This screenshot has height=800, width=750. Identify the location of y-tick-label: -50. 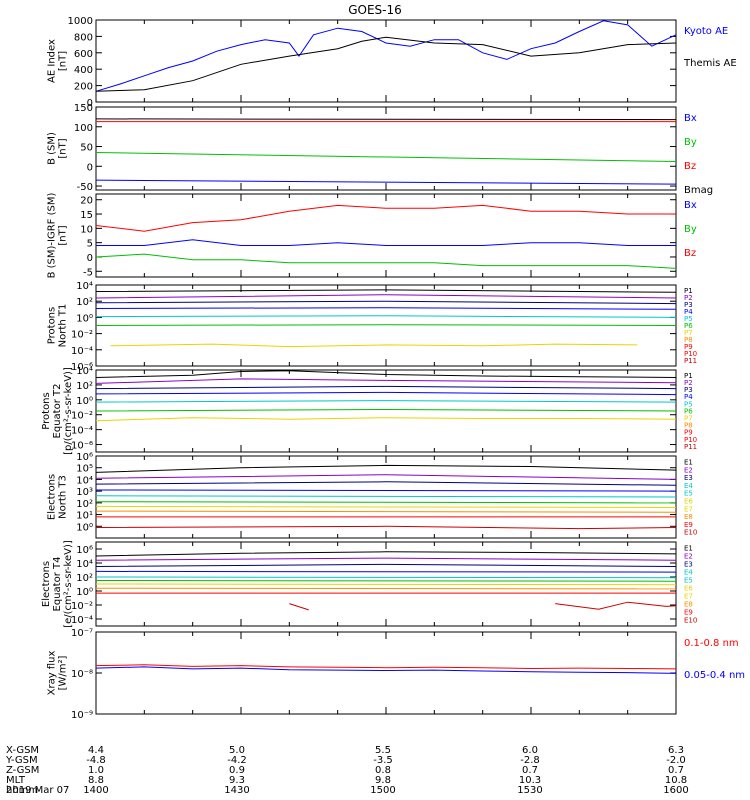
(85, 187).